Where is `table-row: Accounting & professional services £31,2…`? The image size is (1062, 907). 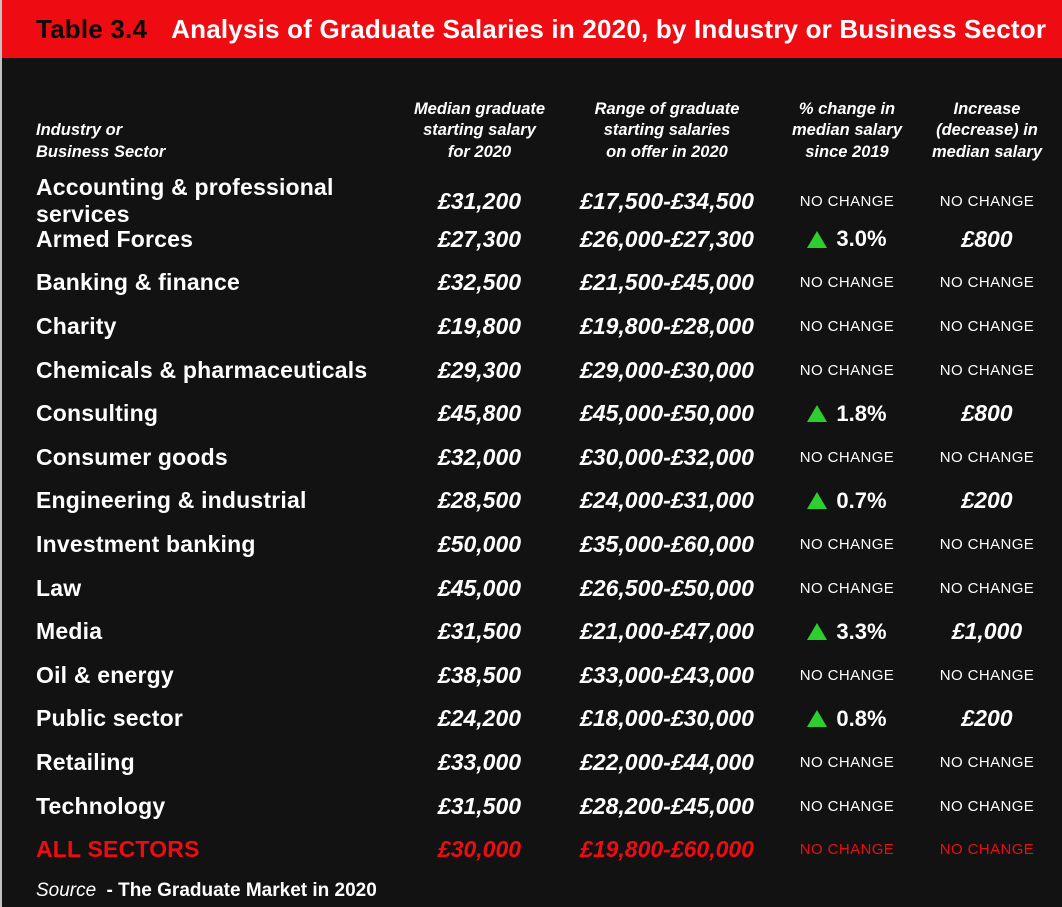
table-row: Accounting & professional services £31,2… is located at coordinates (532, 200).